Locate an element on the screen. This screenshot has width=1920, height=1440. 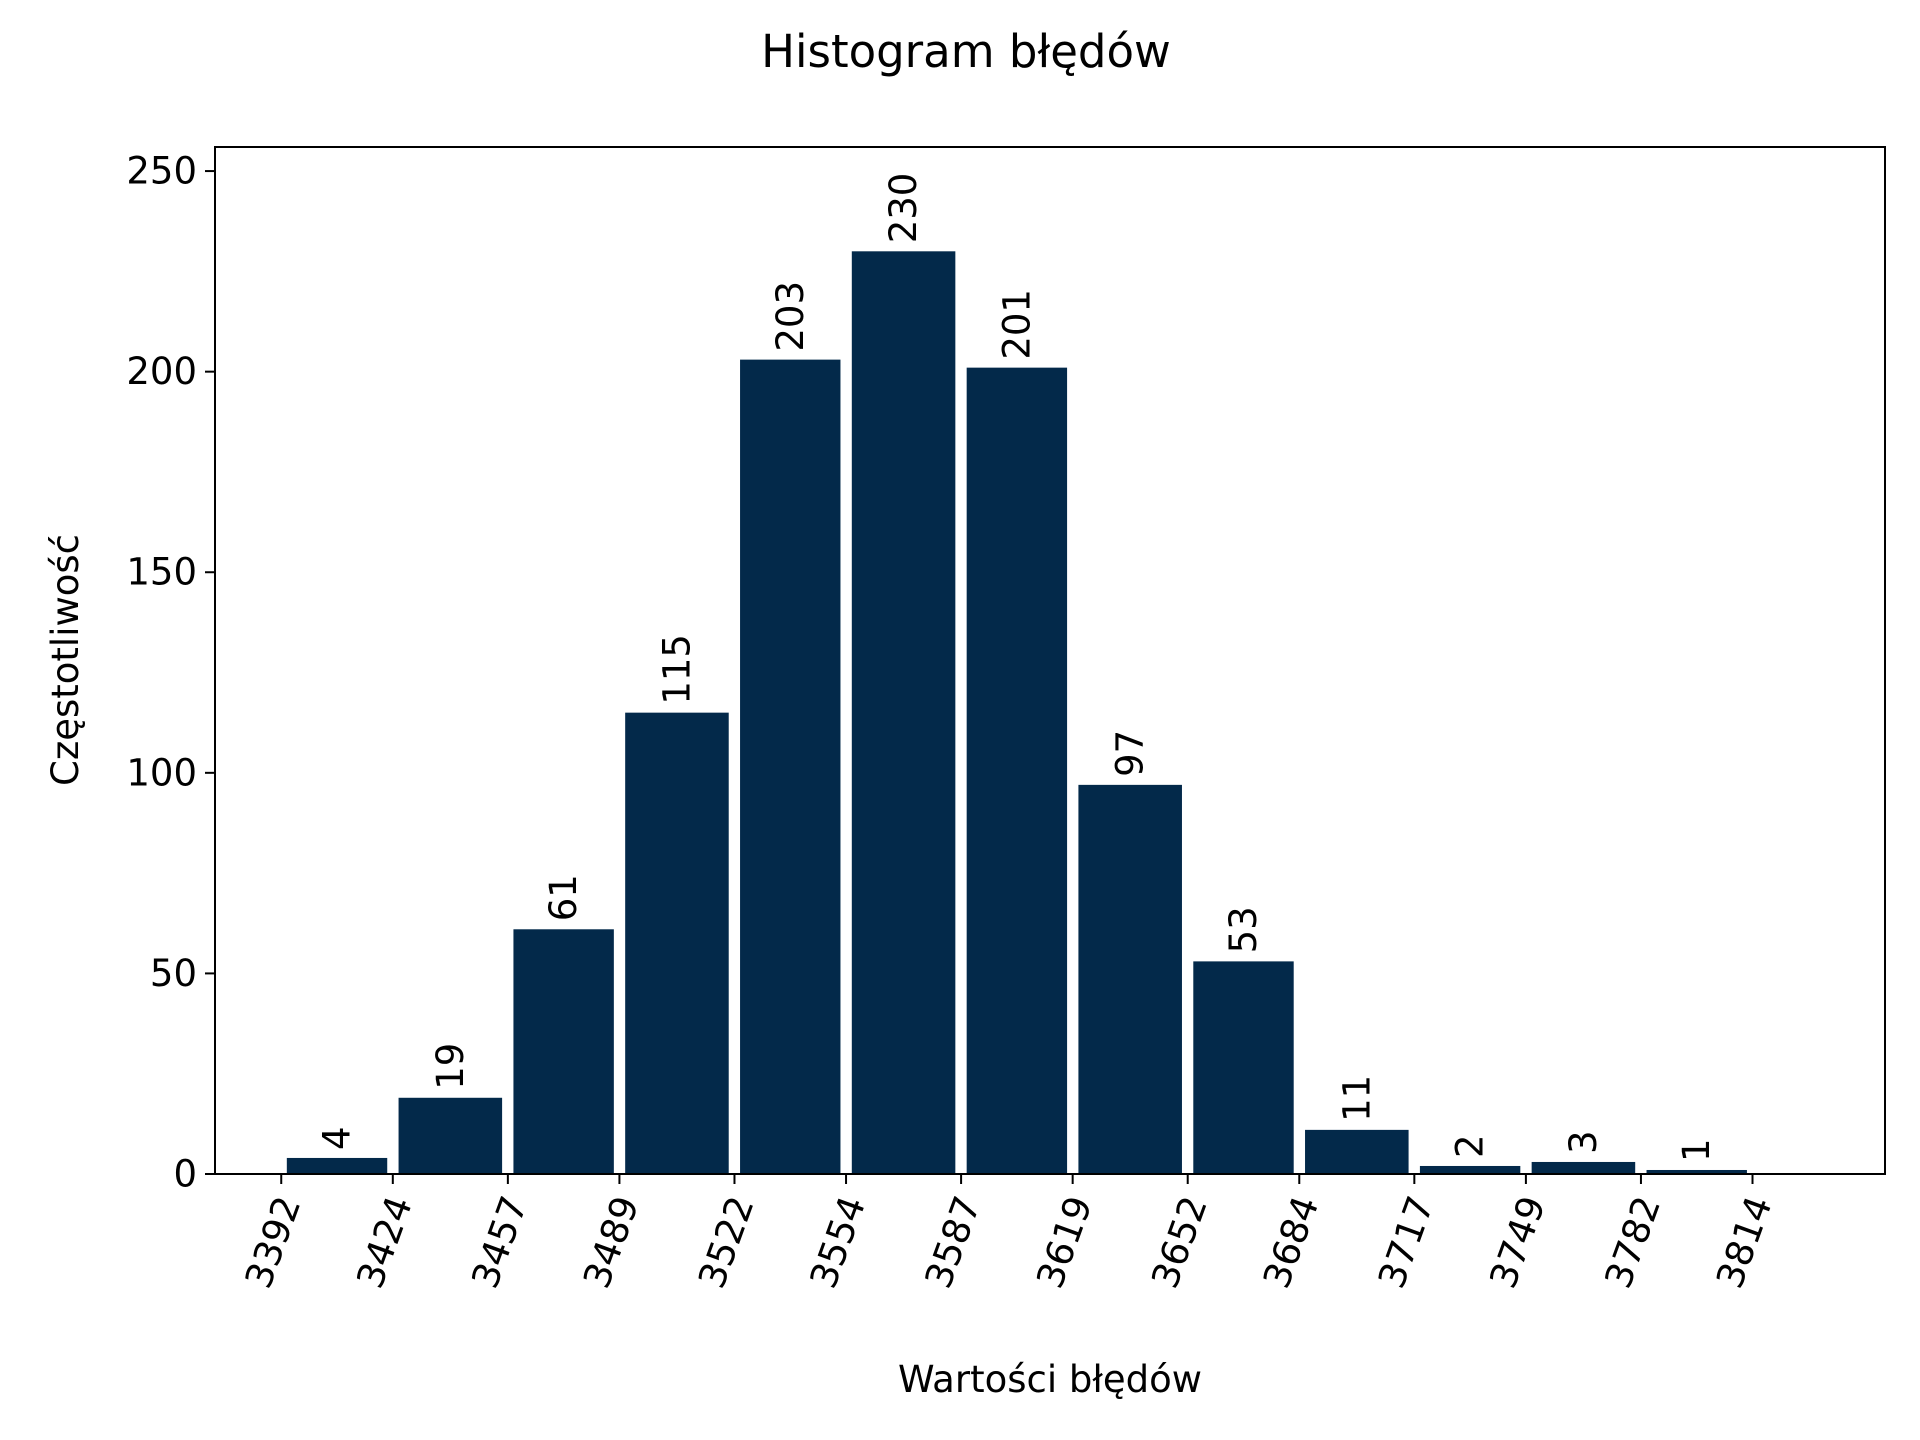
x-tick-label: 3489 is located at coordinates (611, 1242).